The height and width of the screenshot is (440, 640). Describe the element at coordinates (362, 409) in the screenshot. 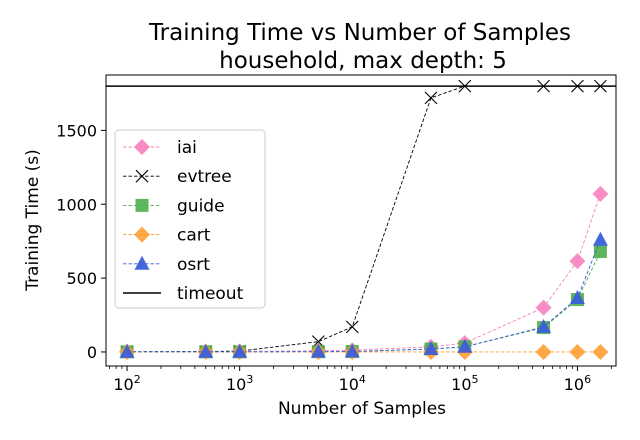

I see `x-axis-label: Number of Samples` at that location.